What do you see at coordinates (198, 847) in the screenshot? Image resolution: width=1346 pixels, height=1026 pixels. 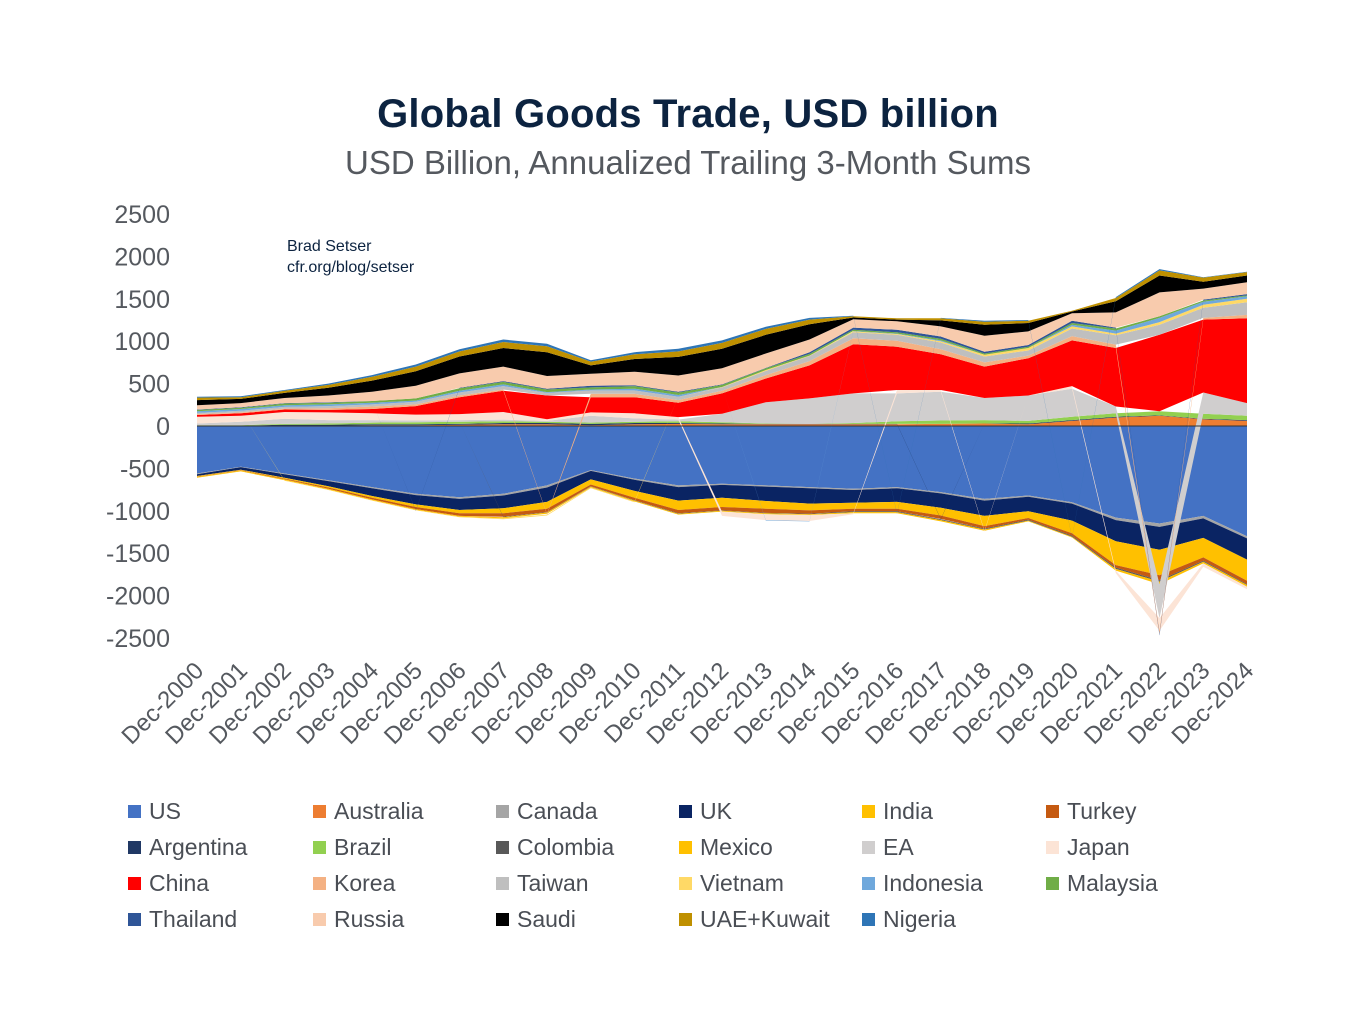 I see `legend-label: Argentina` at bounding box center [198, 847].